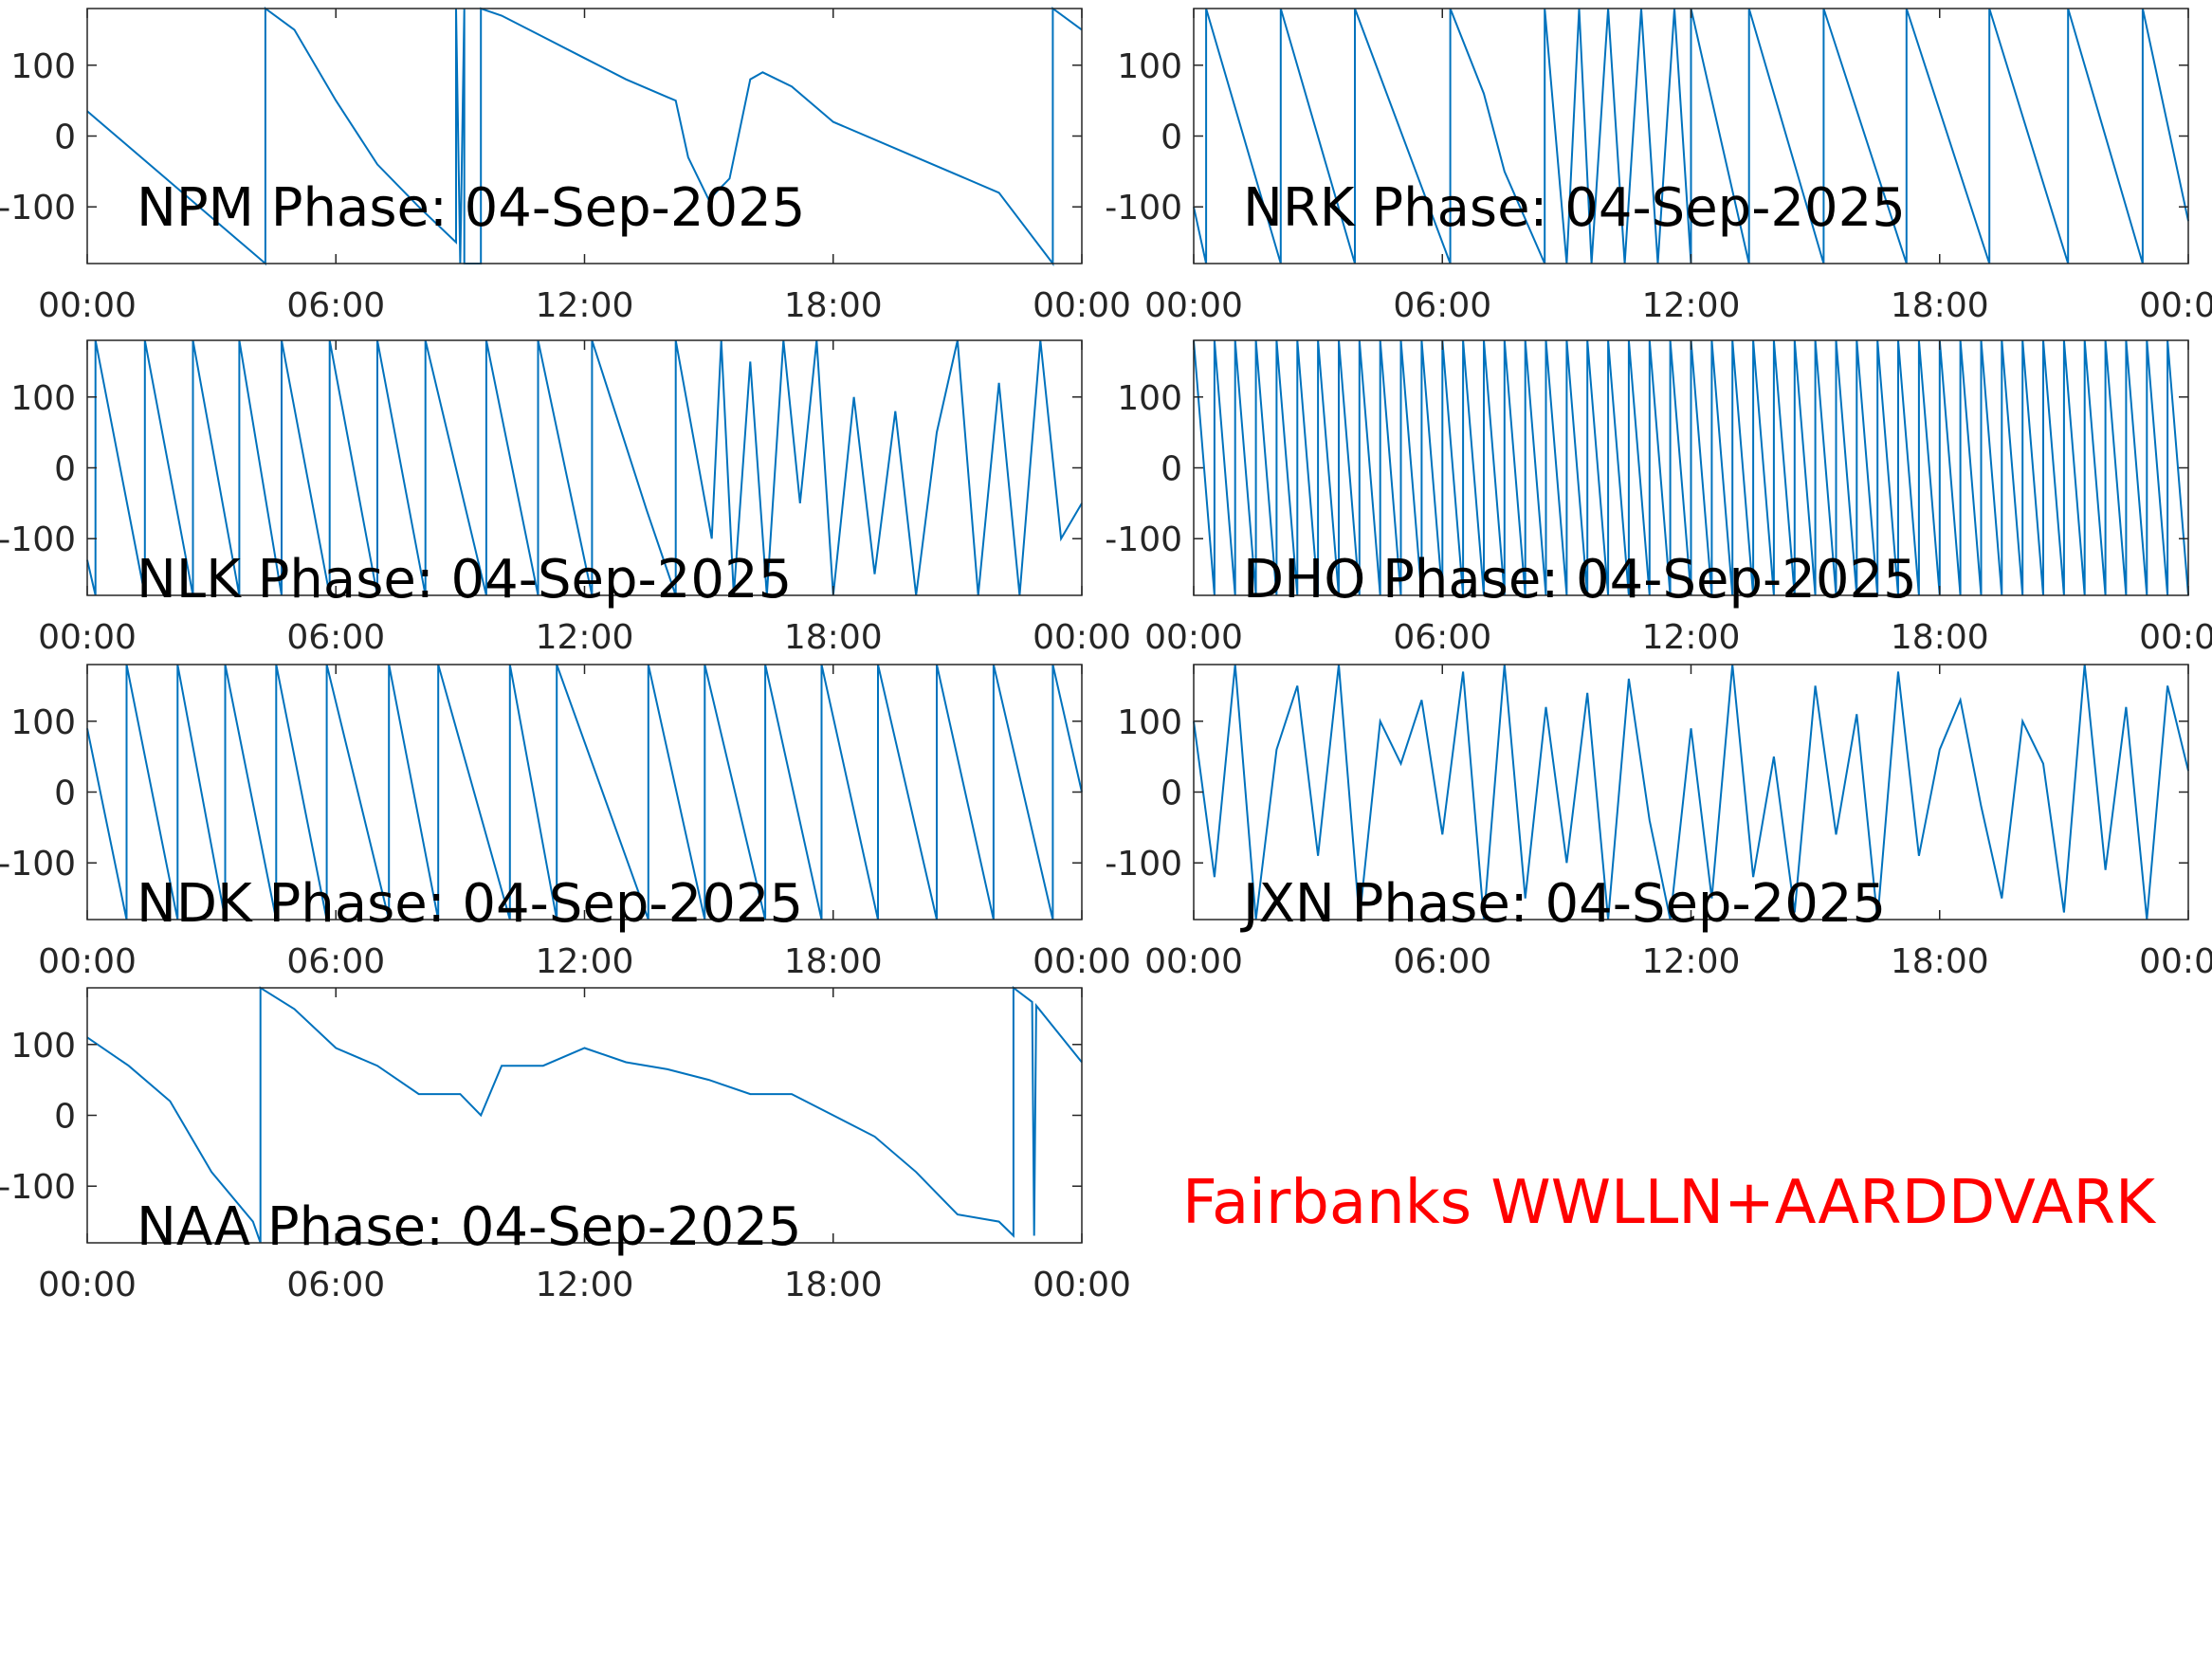 Image resolution: width=2212 pixels, height=1659 pixels. Describe the element at coordinates (1574, 208) in the screenshot. I see `chart-title: NRK Phase: 04-Sep-2025` at that location.